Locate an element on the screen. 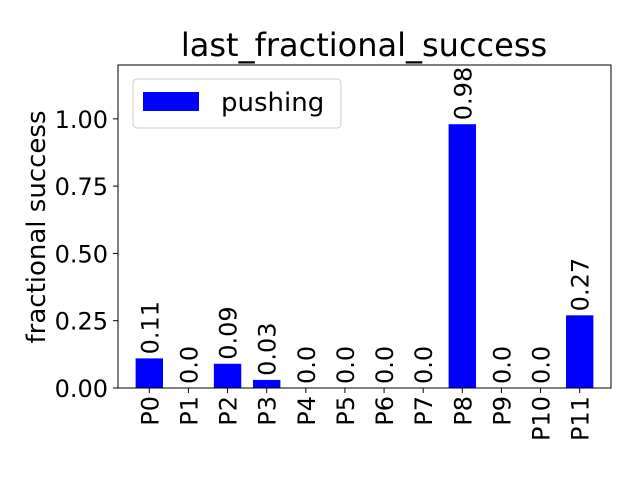  bar-P3 is located at coordinates (266, 383).